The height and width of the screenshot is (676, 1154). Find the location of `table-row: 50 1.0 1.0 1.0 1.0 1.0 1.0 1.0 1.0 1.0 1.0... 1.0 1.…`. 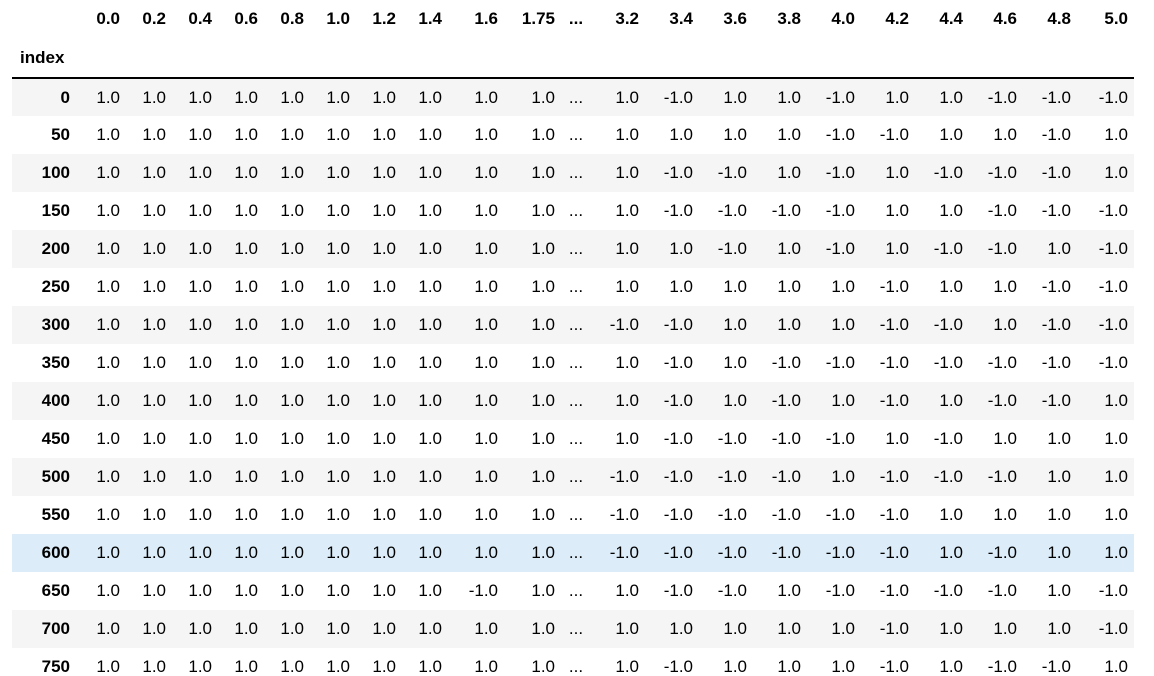

table-row: 50 1.0 1.0 1.0 1.0 1.0 1.0 1.0 1.0 1.0 1.0... 1.0 1.… is located at coordinates (573, 135).